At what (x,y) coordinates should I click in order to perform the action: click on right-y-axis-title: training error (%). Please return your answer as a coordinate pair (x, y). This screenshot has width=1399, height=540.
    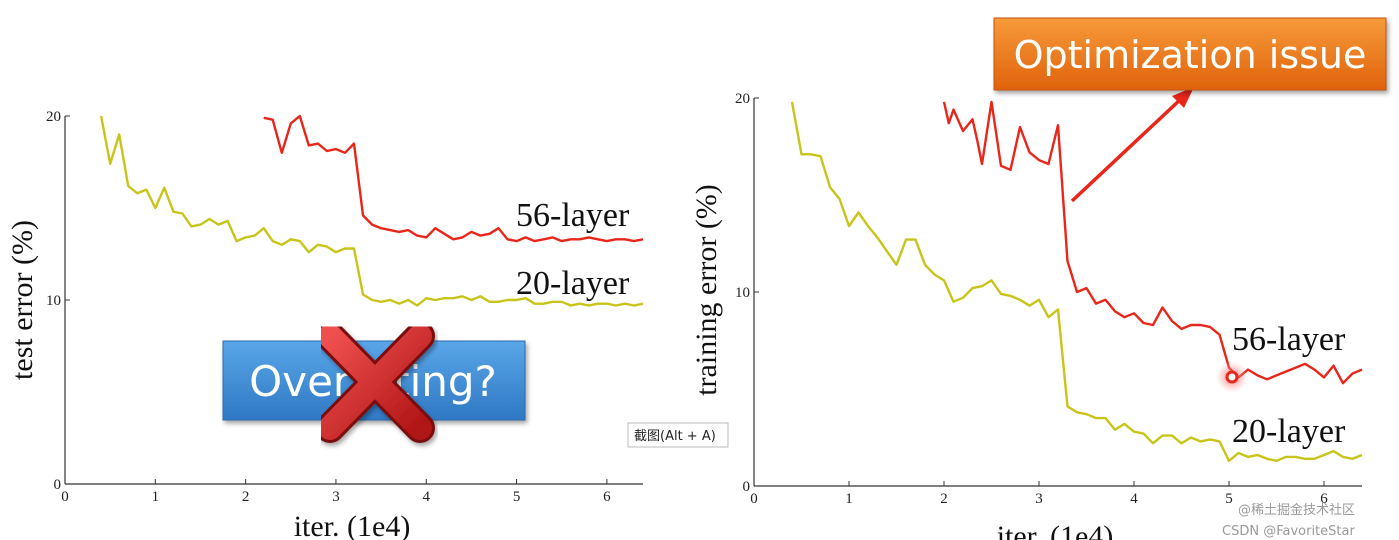
    Looking at the image, I should click on (706, 290).